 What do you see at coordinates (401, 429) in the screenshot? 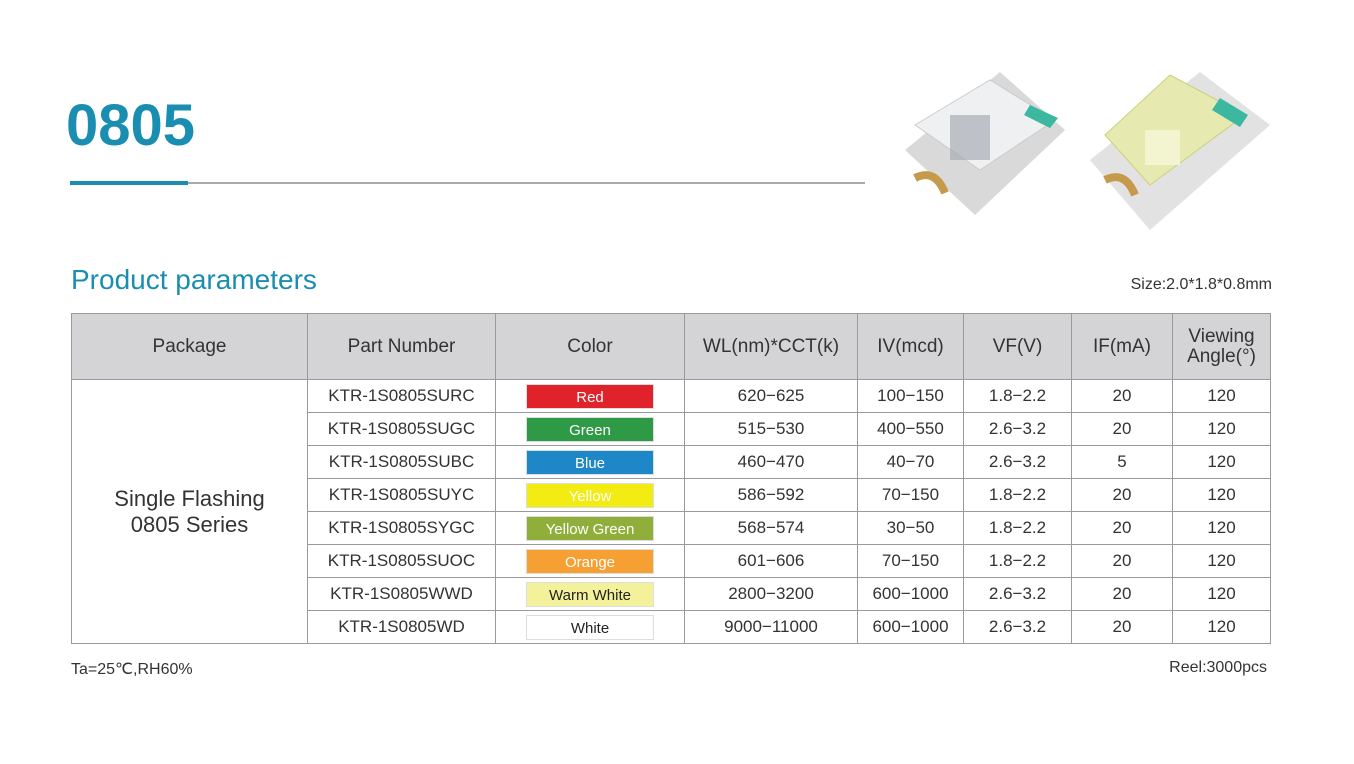
I see `part-cell: KTR-1S0805SUGC` at bounding box center [401, 429].